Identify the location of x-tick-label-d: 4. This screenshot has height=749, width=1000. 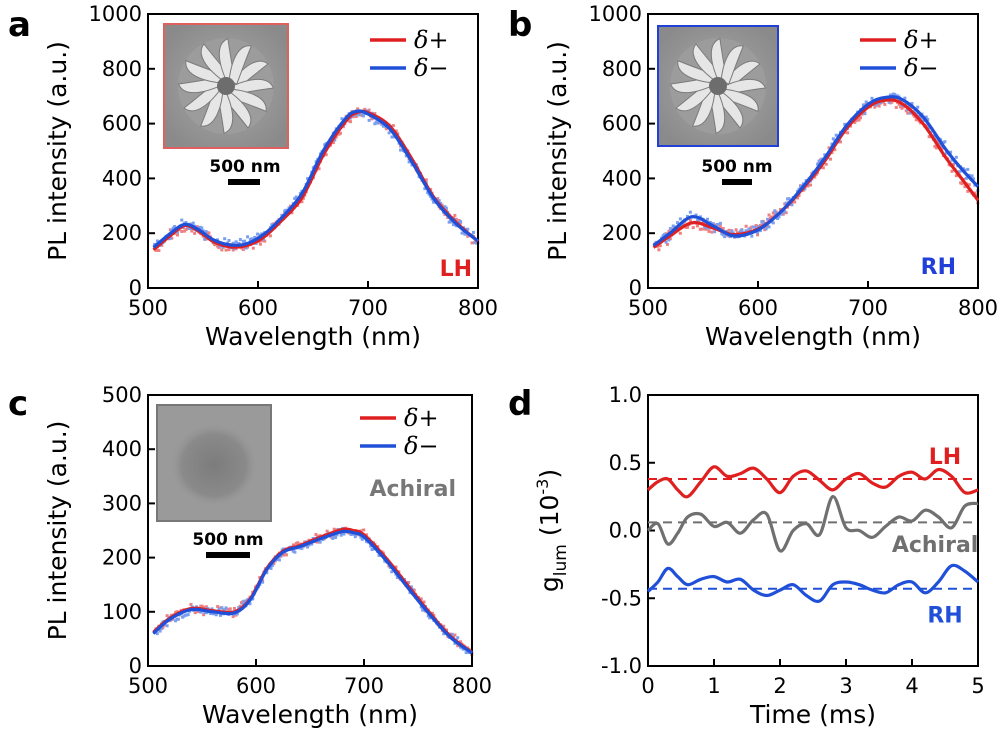
(911, 686).